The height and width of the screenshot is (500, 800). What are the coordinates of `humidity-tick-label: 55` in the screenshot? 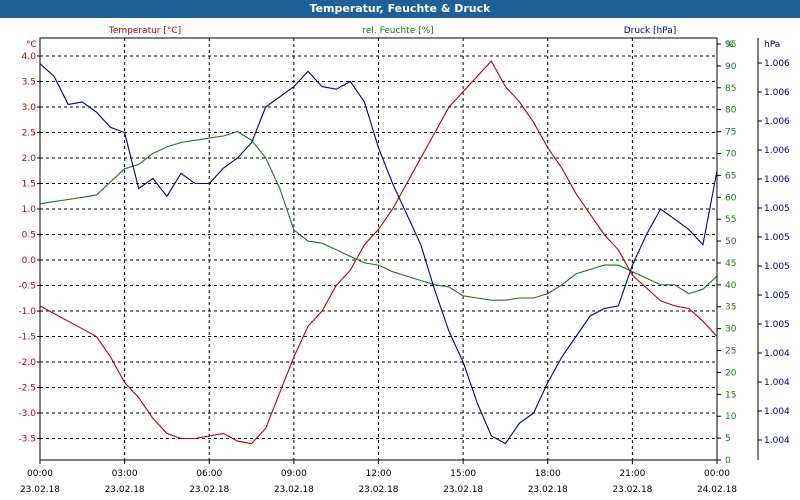 It's located at (730, 220).